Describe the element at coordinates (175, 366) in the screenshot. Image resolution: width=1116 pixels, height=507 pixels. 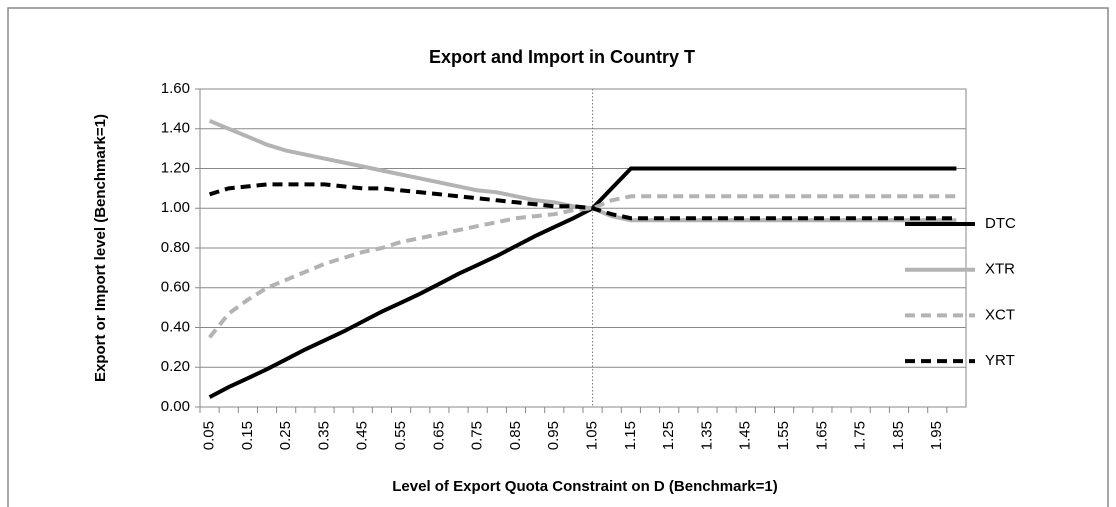
I see `y-tick-label: 0.20` at that location.